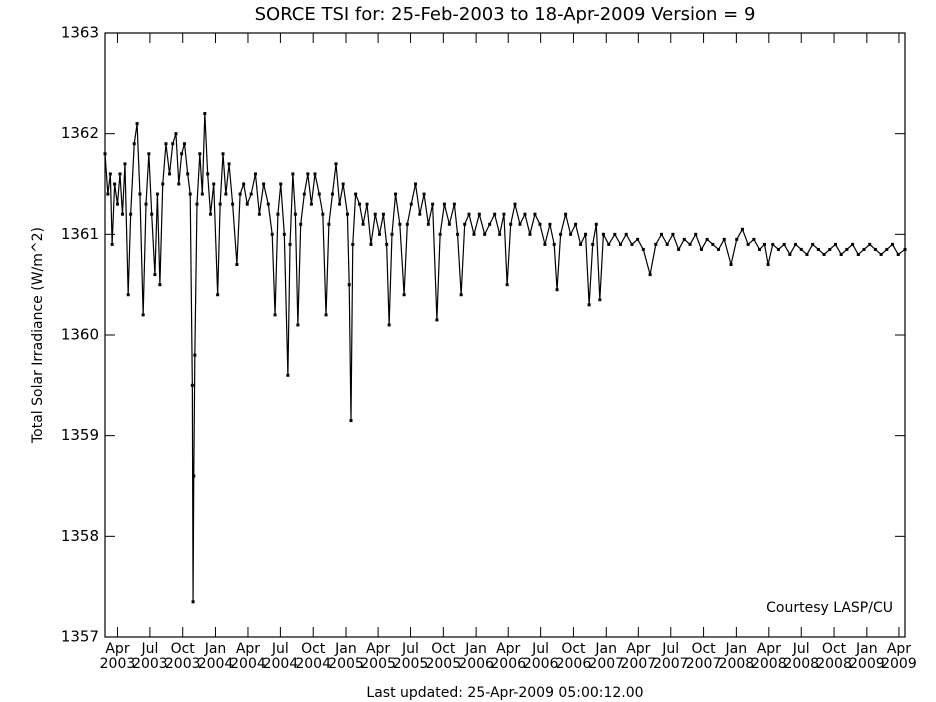 This screenshot has height=702, width=936. What do you see at coordinates (736, 656) in the screenshot?
I see `x-tick-label: Jan 2008` at bounding box center [736, 656].